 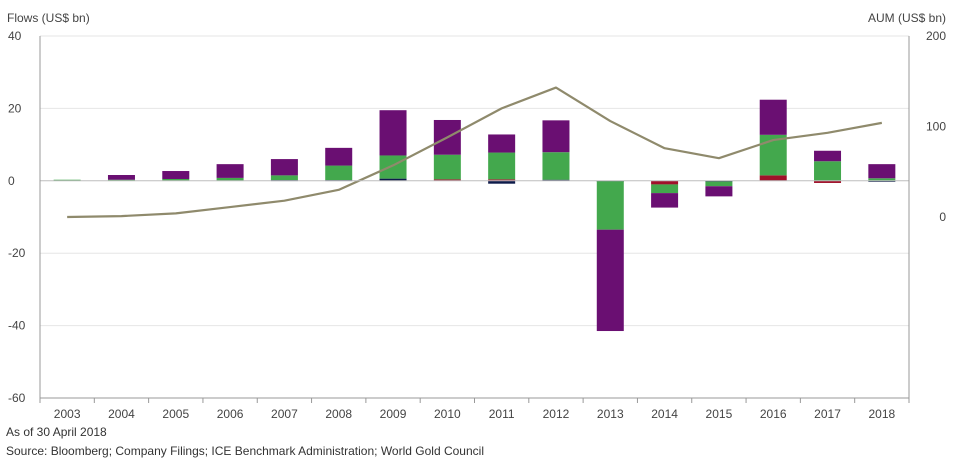 What do you see at coordinates (17, 253) in the screenshot?
I see `left-tick-label: -20` at bounding box center [17, 253].